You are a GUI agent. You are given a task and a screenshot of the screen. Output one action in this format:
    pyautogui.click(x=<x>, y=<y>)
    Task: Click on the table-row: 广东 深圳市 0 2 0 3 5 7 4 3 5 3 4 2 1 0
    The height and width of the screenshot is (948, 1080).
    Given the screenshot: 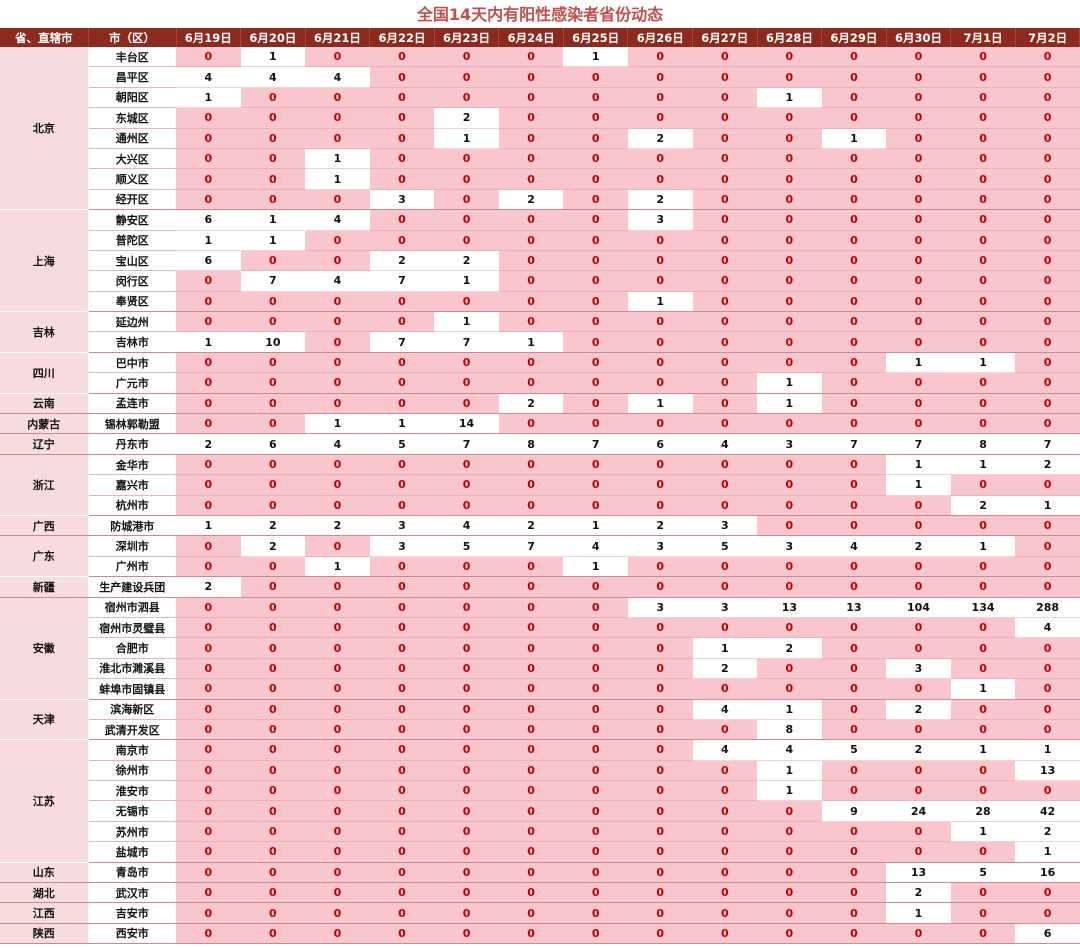 What is the action you would take?
    pyautogui.click(x=540, y=556)
    